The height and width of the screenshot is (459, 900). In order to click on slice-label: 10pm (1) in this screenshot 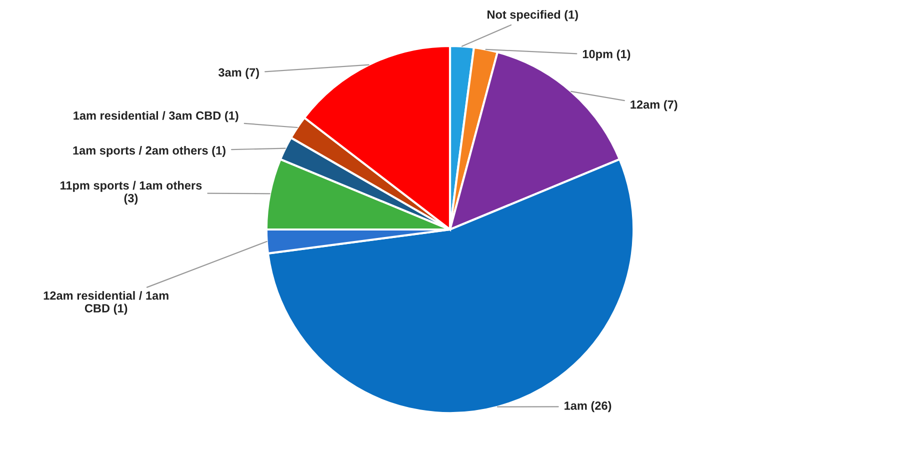, I will do `click(606, 55)`.